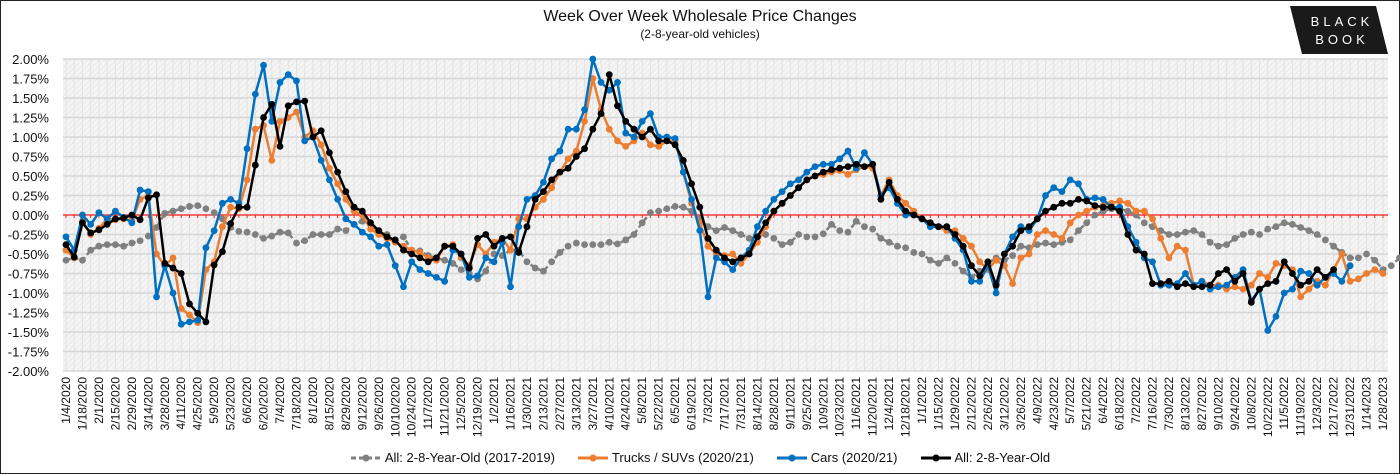 This screenshot has height=474, width=1400. What do you see at coordinates (1087, 404) in the screenshot?
I see `x-tick-label: 5/21/2022` at bounding box center [1087, 404].